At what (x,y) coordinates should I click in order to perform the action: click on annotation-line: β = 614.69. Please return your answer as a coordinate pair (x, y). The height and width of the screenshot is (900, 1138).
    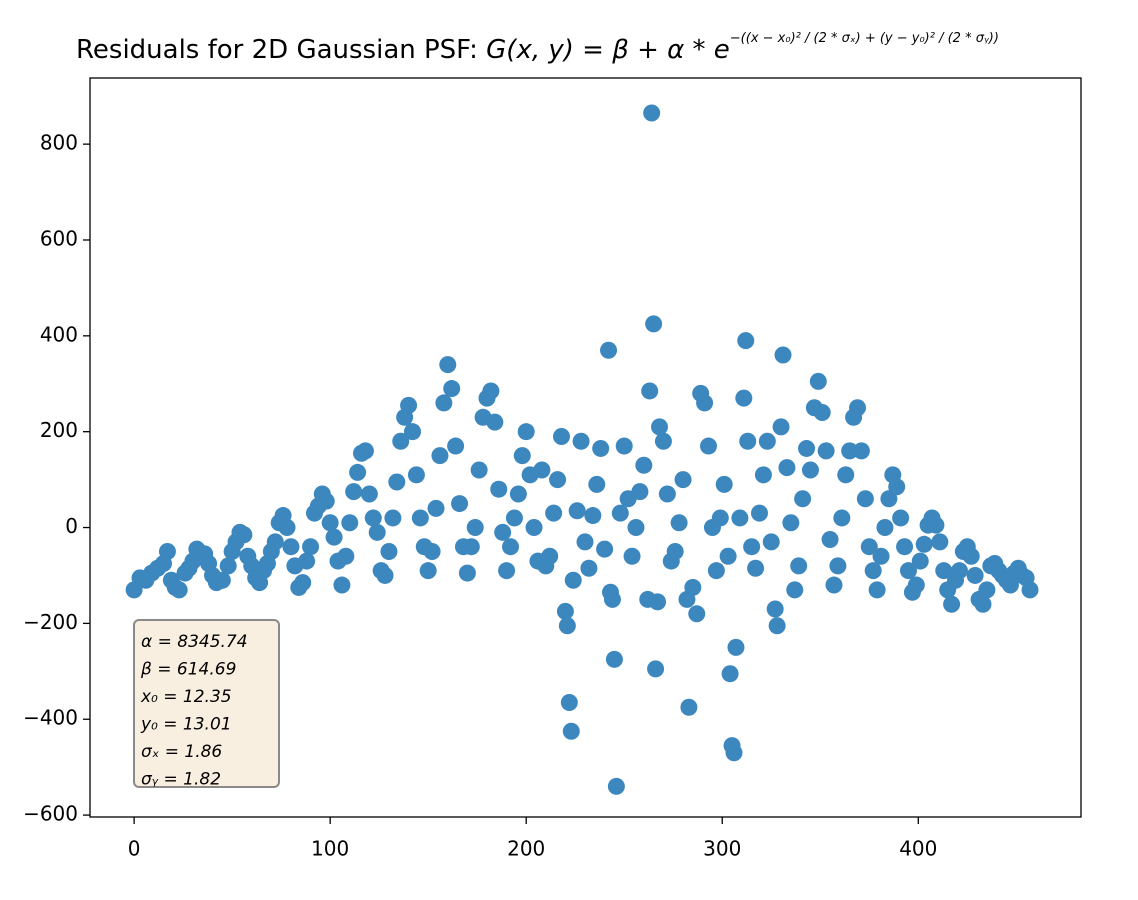
    Looking at the image, I should click on (188, 669).